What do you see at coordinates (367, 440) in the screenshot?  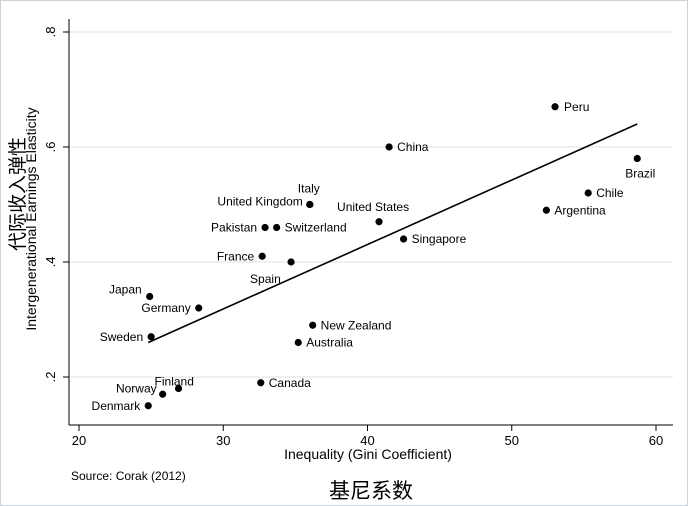 I see `x-tick-label: 40` at bounding box center [367, 440].